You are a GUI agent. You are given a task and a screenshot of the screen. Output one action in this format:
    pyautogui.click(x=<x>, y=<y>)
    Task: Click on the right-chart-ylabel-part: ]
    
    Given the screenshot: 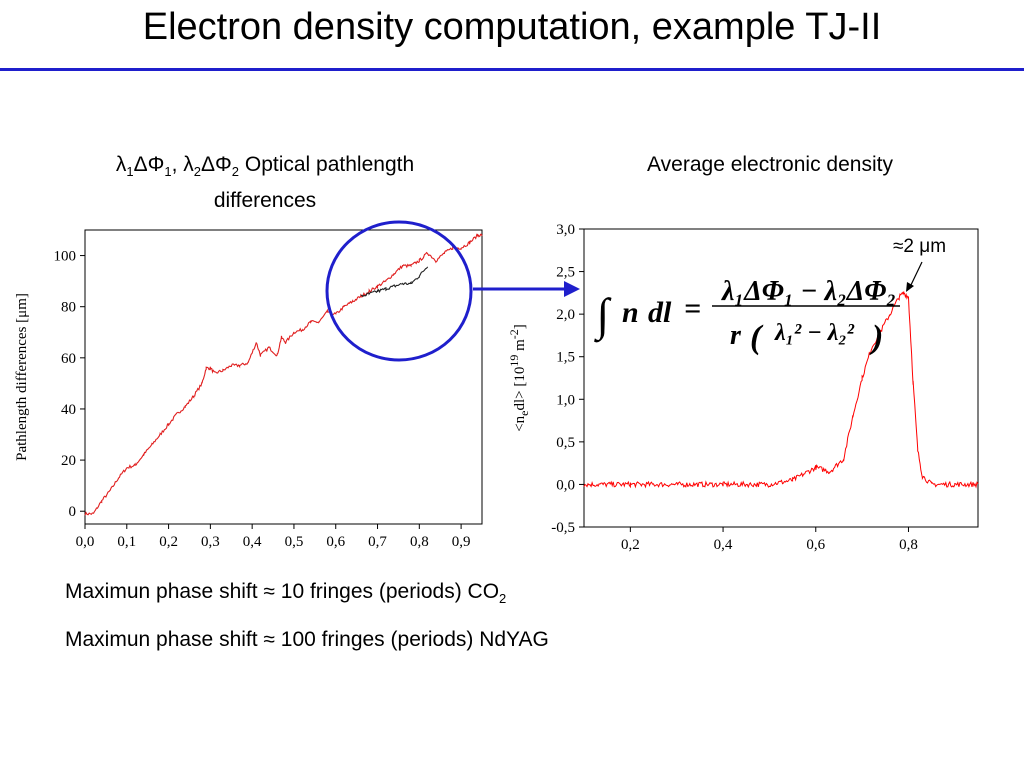 What is the action you would take?
    pyautogui.click(x=520, y=326)
    